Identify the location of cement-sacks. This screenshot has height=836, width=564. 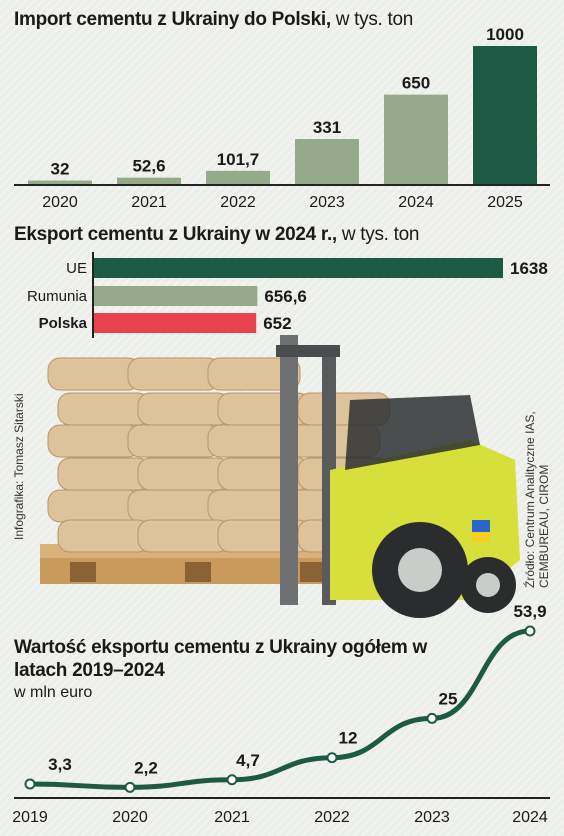
(219, 455).